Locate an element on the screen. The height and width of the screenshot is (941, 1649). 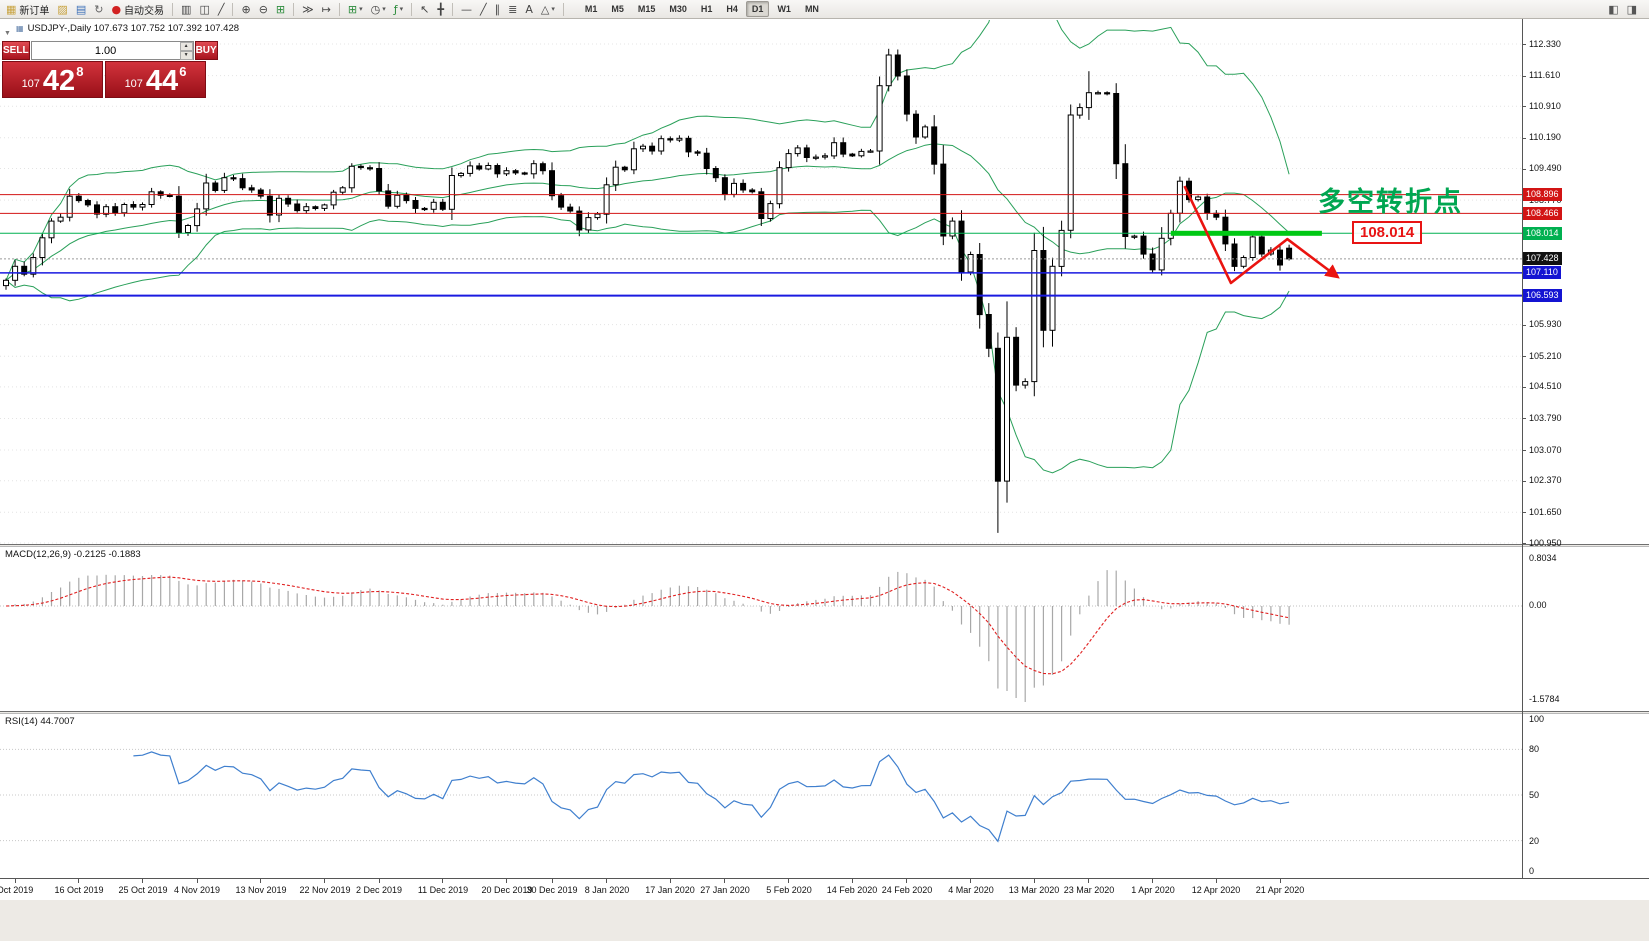
window-left-layout-button-icon: ◧ is located at coordinates (1613, 9).